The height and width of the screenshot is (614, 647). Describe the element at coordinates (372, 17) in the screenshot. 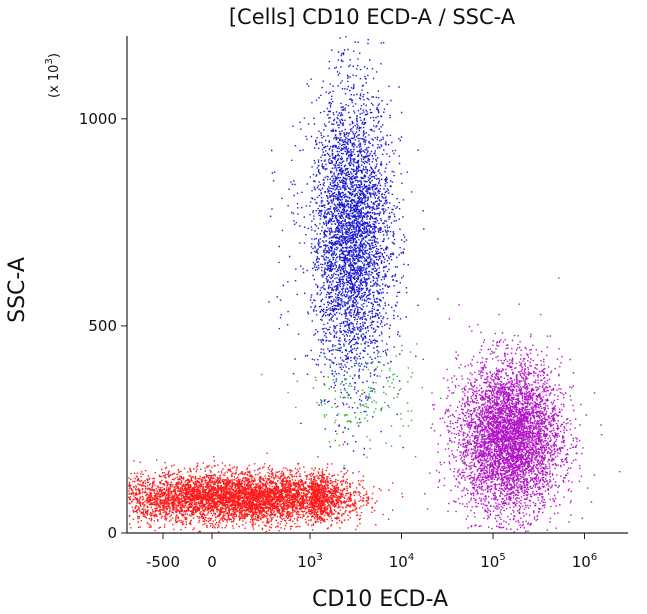

I see `chart-title: [Cells] CD10 ECD-A / SSC-A` at that location.